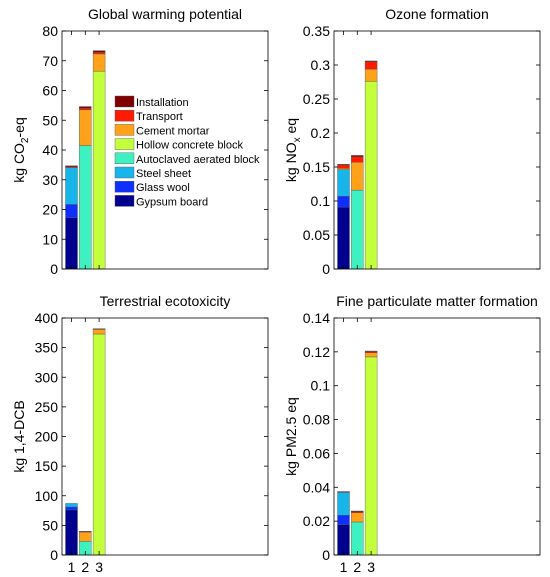 The height and width of the screenshot is (577, 550). I want to click on y-tick-label: 0.04, so click(316, 487).